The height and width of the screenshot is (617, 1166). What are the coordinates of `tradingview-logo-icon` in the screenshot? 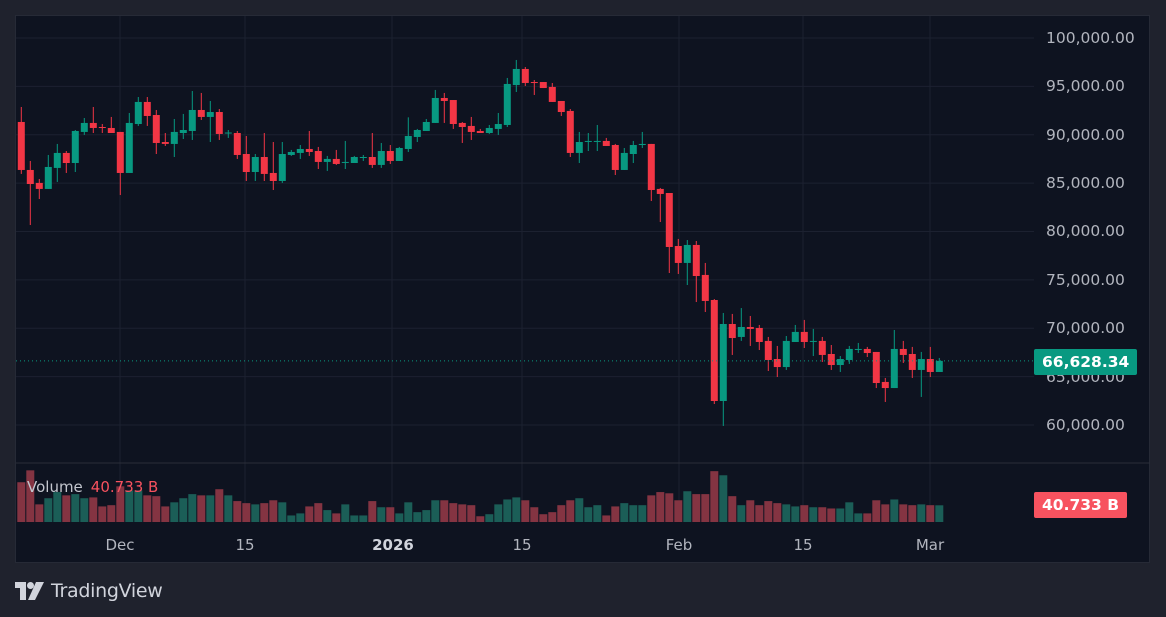 It's located at (29, 591).